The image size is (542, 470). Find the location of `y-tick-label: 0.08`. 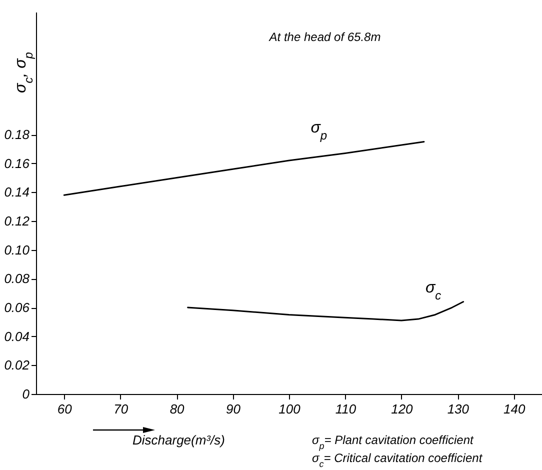

y-tick-label: 0.08 is located at coordinates (17, 278).